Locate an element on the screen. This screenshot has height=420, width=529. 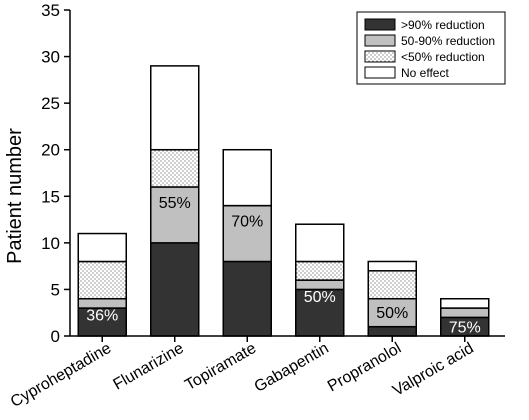
percent-label: 36% is located at coordinates (102, 316).